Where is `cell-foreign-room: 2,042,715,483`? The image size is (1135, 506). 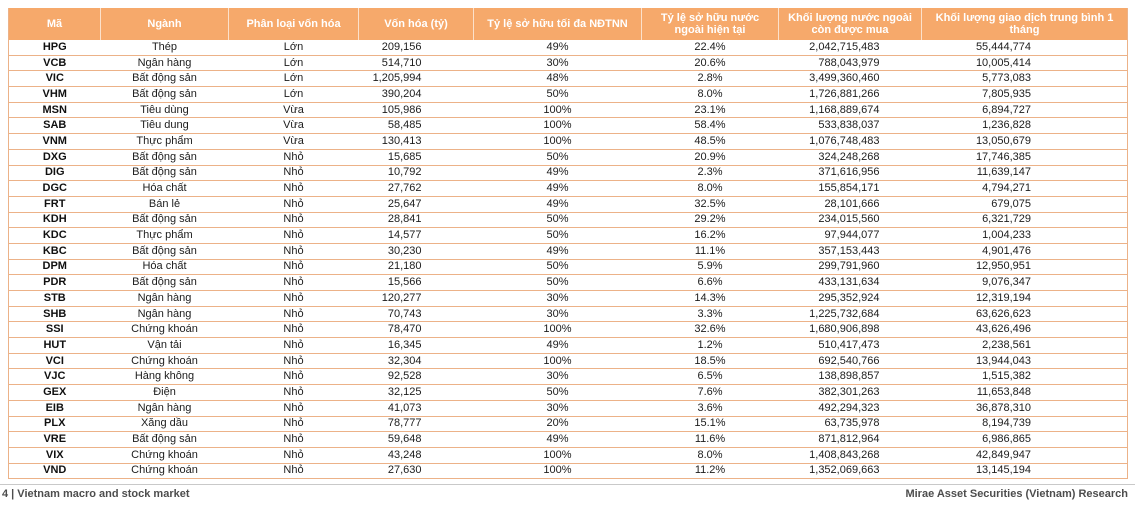
cell-foreign-room: 2,042,715,483 is located at coordinates (850, 48).